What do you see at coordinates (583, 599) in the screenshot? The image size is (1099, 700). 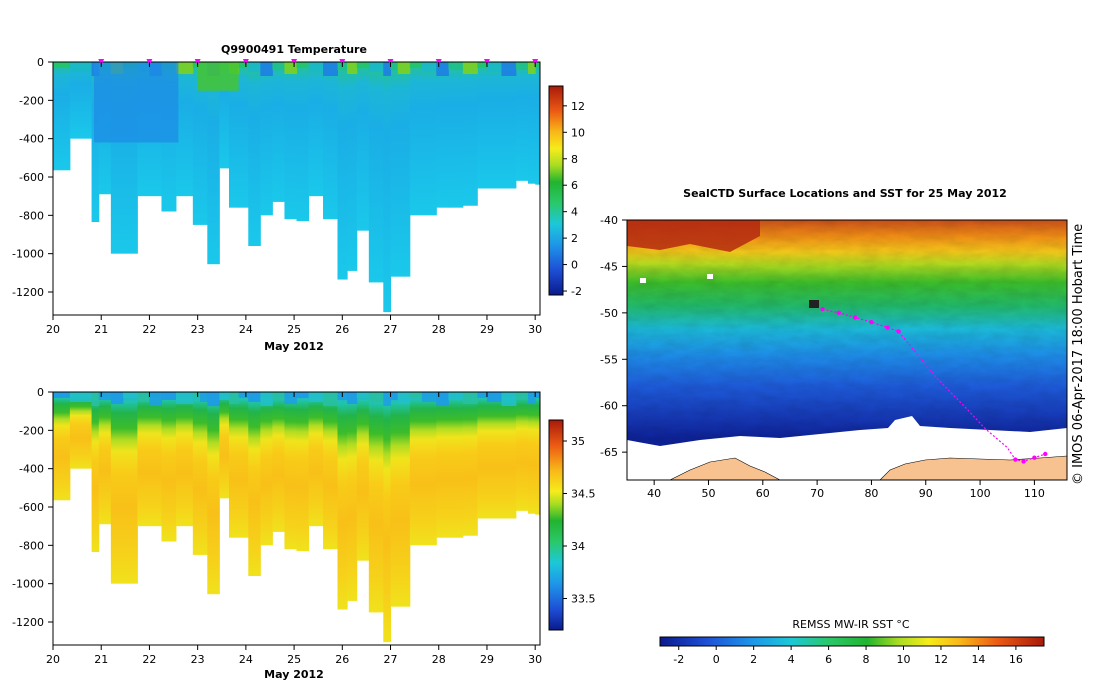 I see `colorbar-tick-label: 33.5` at bounding box center [583, 599].